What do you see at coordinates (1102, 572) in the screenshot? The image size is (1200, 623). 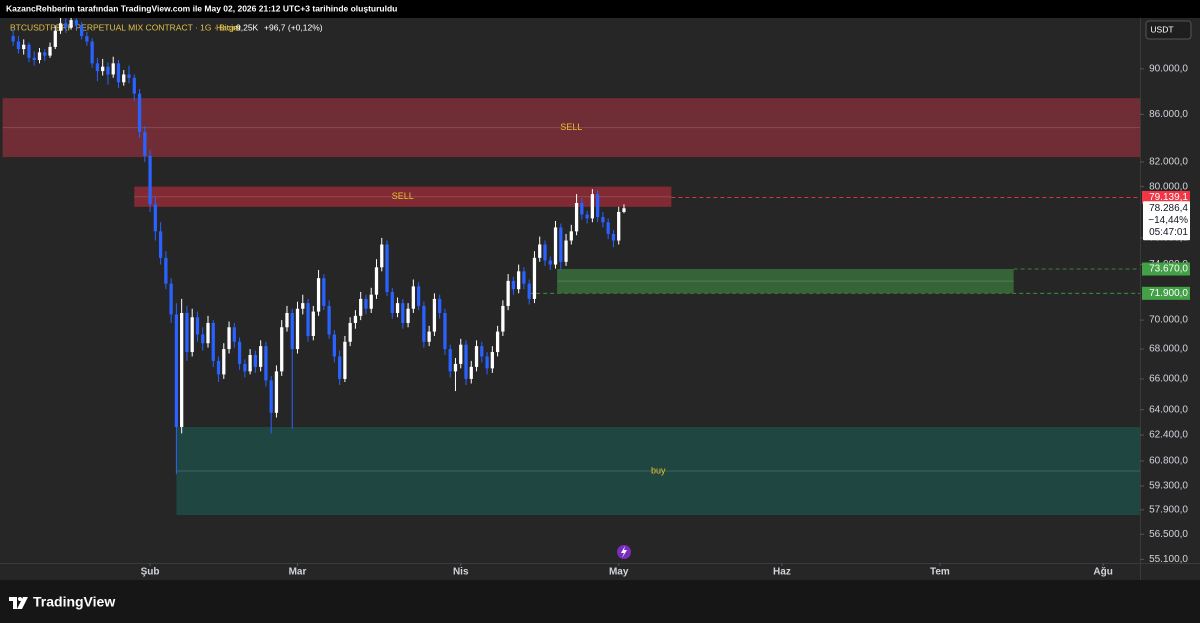 I see `x-tick-label: Ağu` at bounding box center [1102, 572].